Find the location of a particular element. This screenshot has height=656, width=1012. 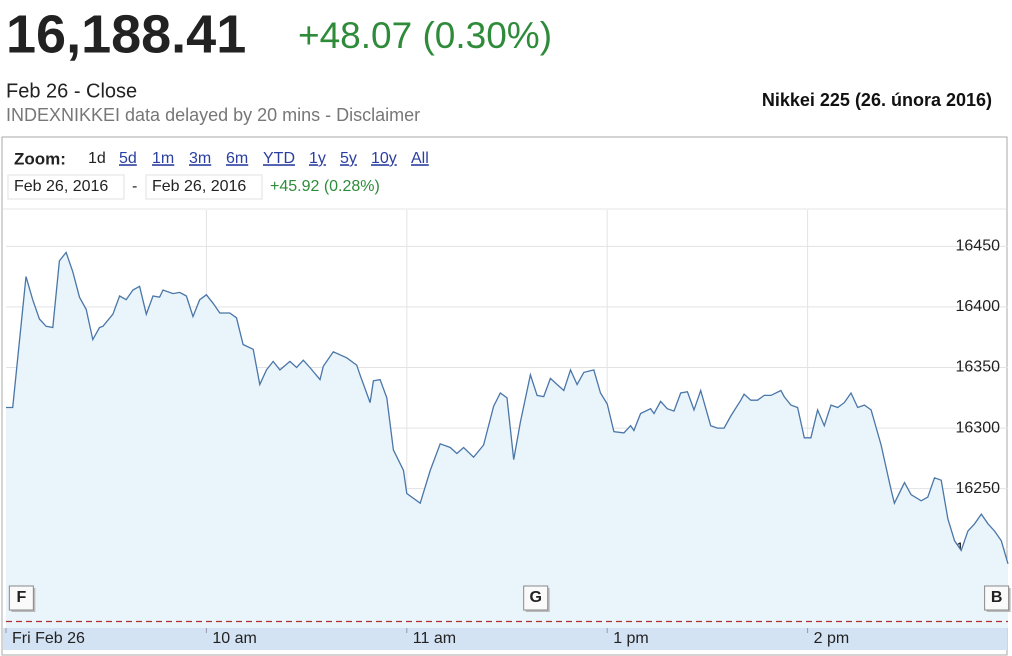

zoom-option: 6m is located at coordinates (237, 158).